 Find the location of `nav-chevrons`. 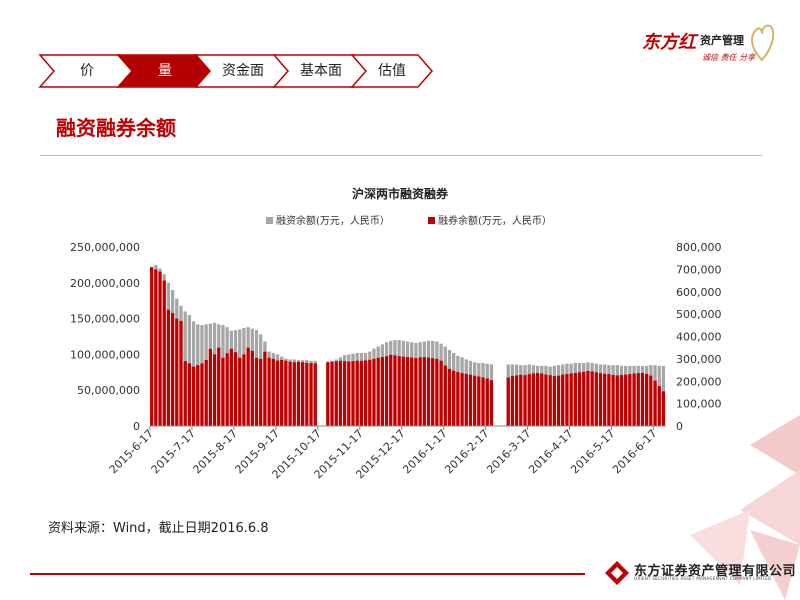

nav-chevrons is located at coordinates (235, 71).